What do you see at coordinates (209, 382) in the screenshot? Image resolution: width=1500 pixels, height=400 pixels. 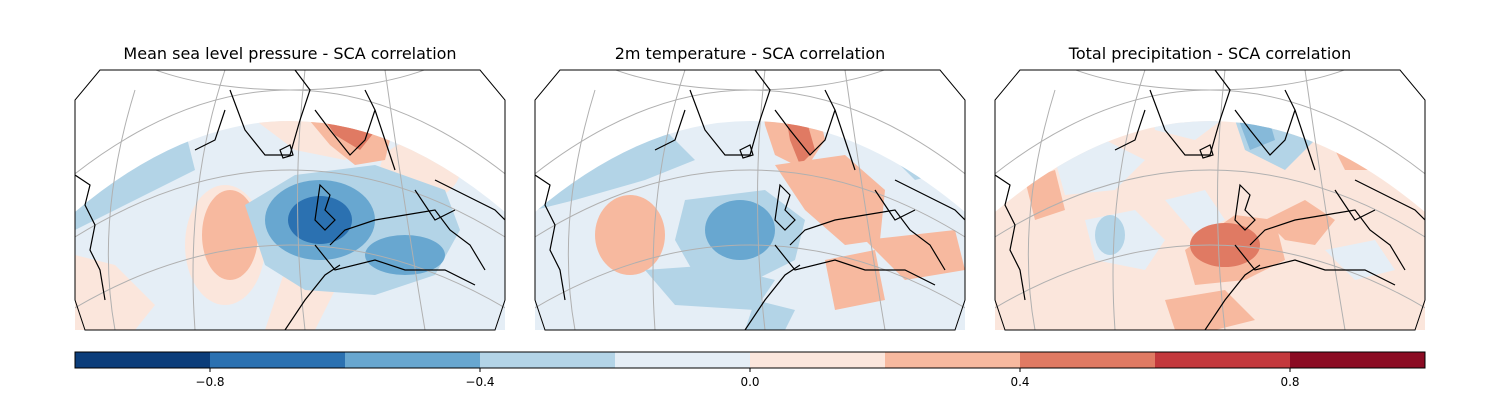 I see `colorbar-tick-label: −0.8` at bounding box center [209, 382].